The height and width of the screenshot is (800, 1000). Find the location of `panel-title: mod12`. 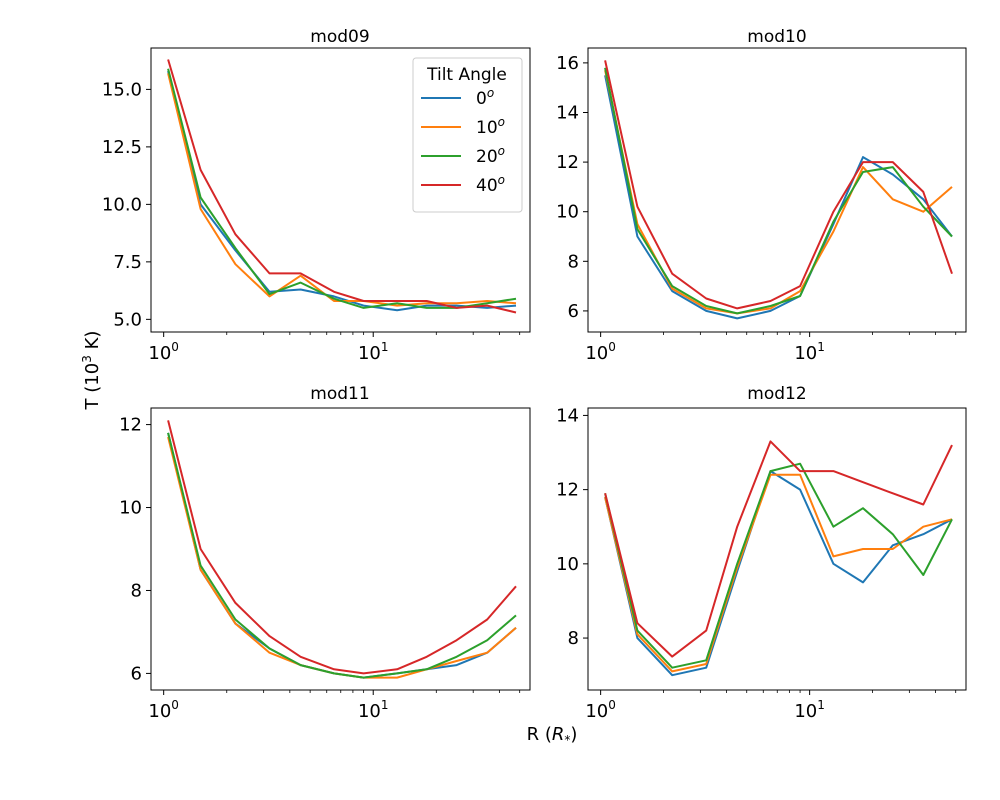

panel-title: mod12 is located at coordinates (776, 394).